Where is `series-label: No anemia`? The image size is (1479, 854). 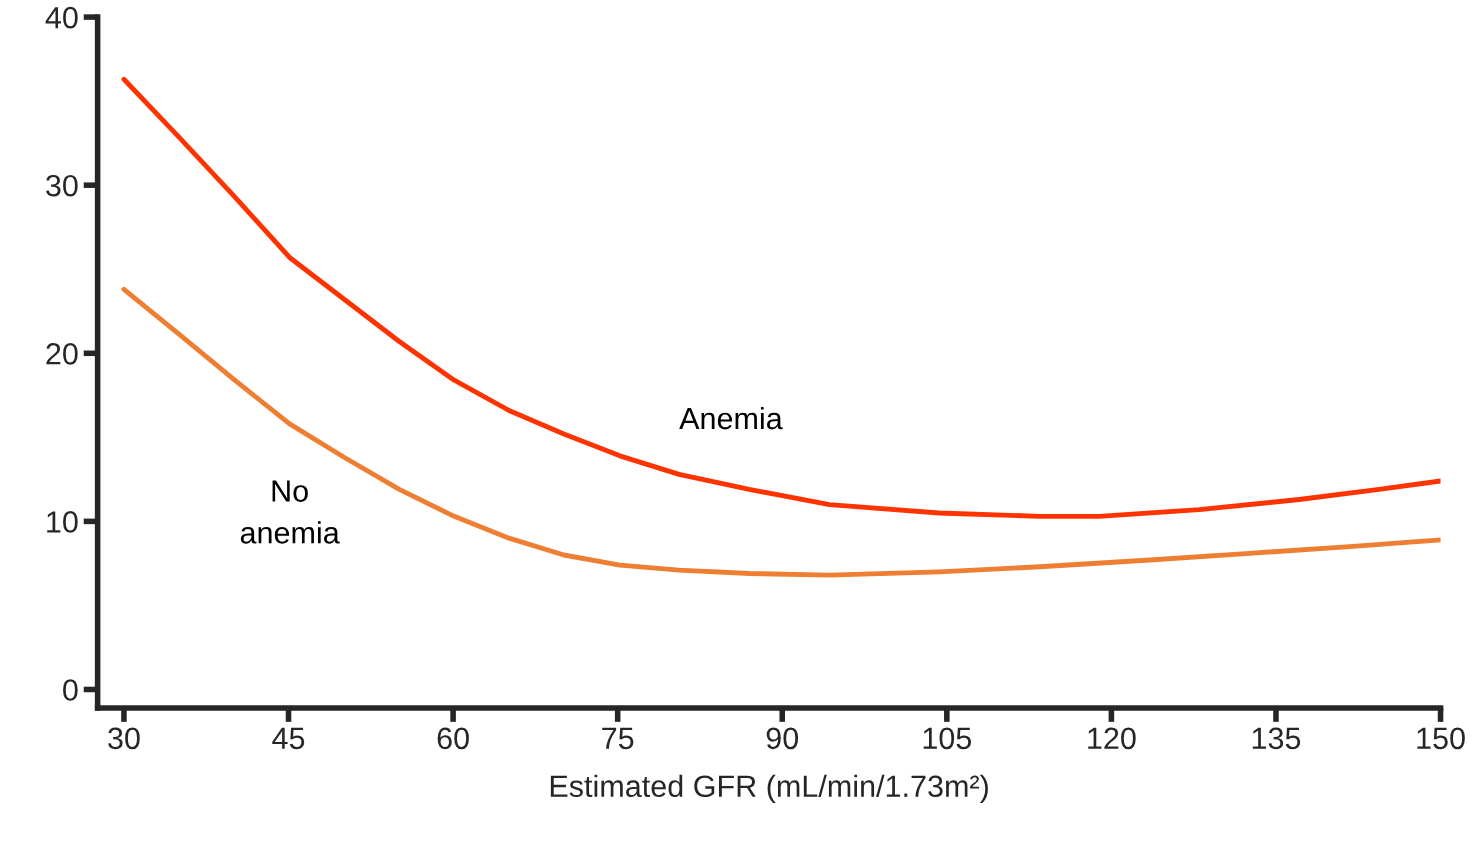
series-label: No anemia is located at coordinates (290, 512).